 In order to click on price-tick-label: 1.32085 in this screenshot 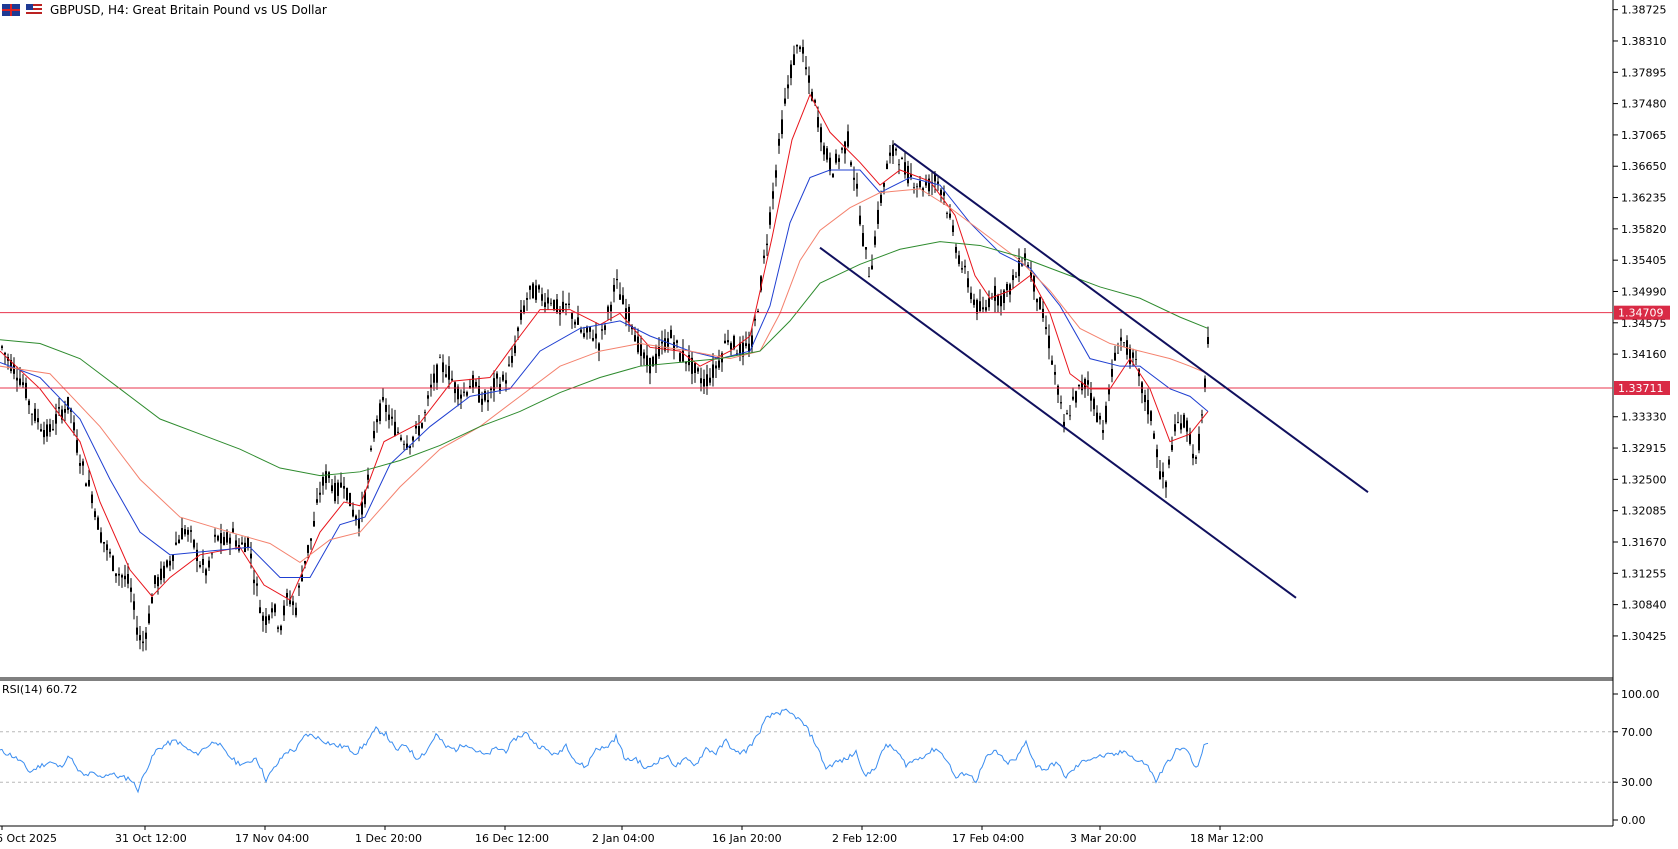, I will do `click(1644, 511)`.